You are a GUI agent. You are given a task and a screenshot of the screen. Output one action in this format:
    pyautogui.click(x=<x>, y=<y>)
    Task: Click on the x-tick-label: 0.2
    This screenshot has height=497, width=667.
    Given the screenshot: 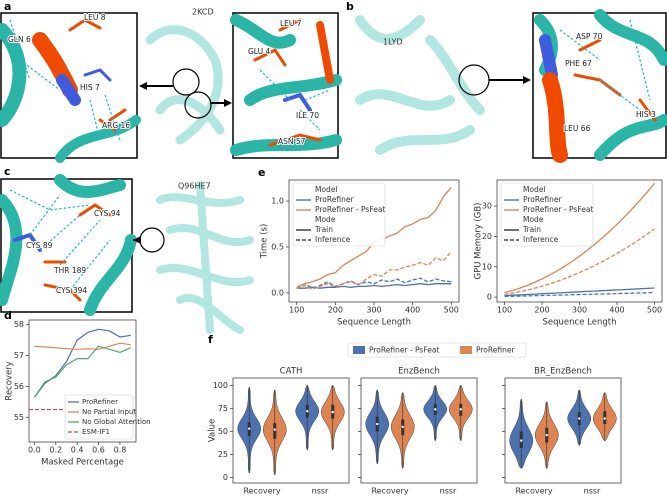 What is the action you would take?
    pyautogui.click(x=55, y=450)
    